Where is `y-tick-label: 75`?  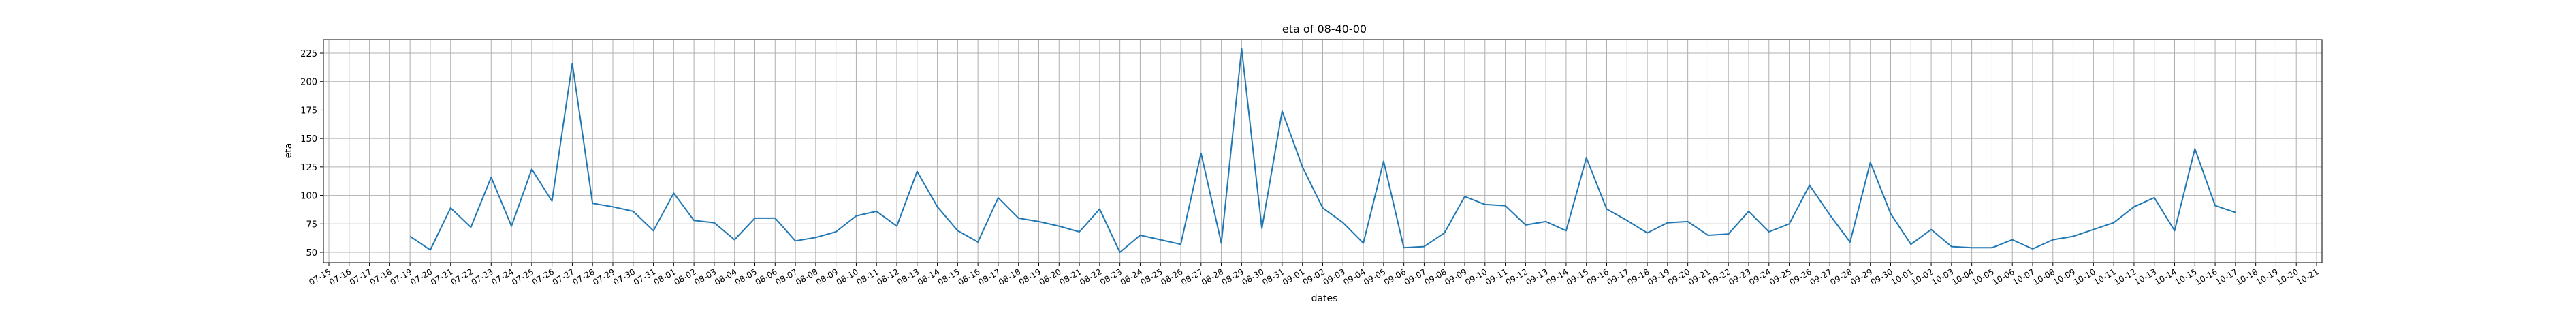
y-tick-label: 75 is located at coordinates (311, 225).